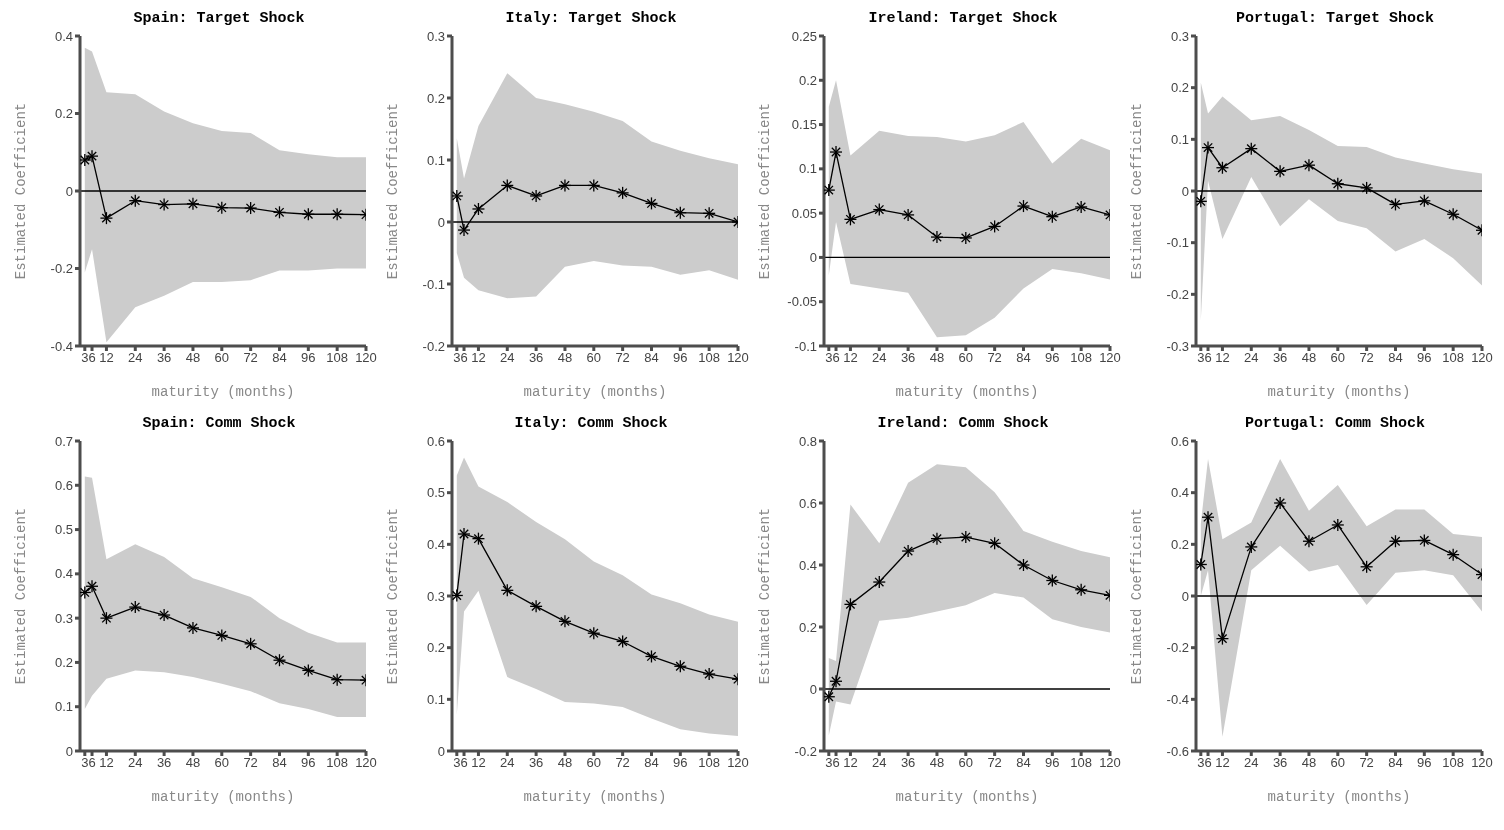 Image resolution: width=1504 pixels, height=830 pixels. What do you see at coordinates (963, 19) in the screenshot?
I see `chart-title: Ireland: Target Shock` at bounding box center [963, 19].